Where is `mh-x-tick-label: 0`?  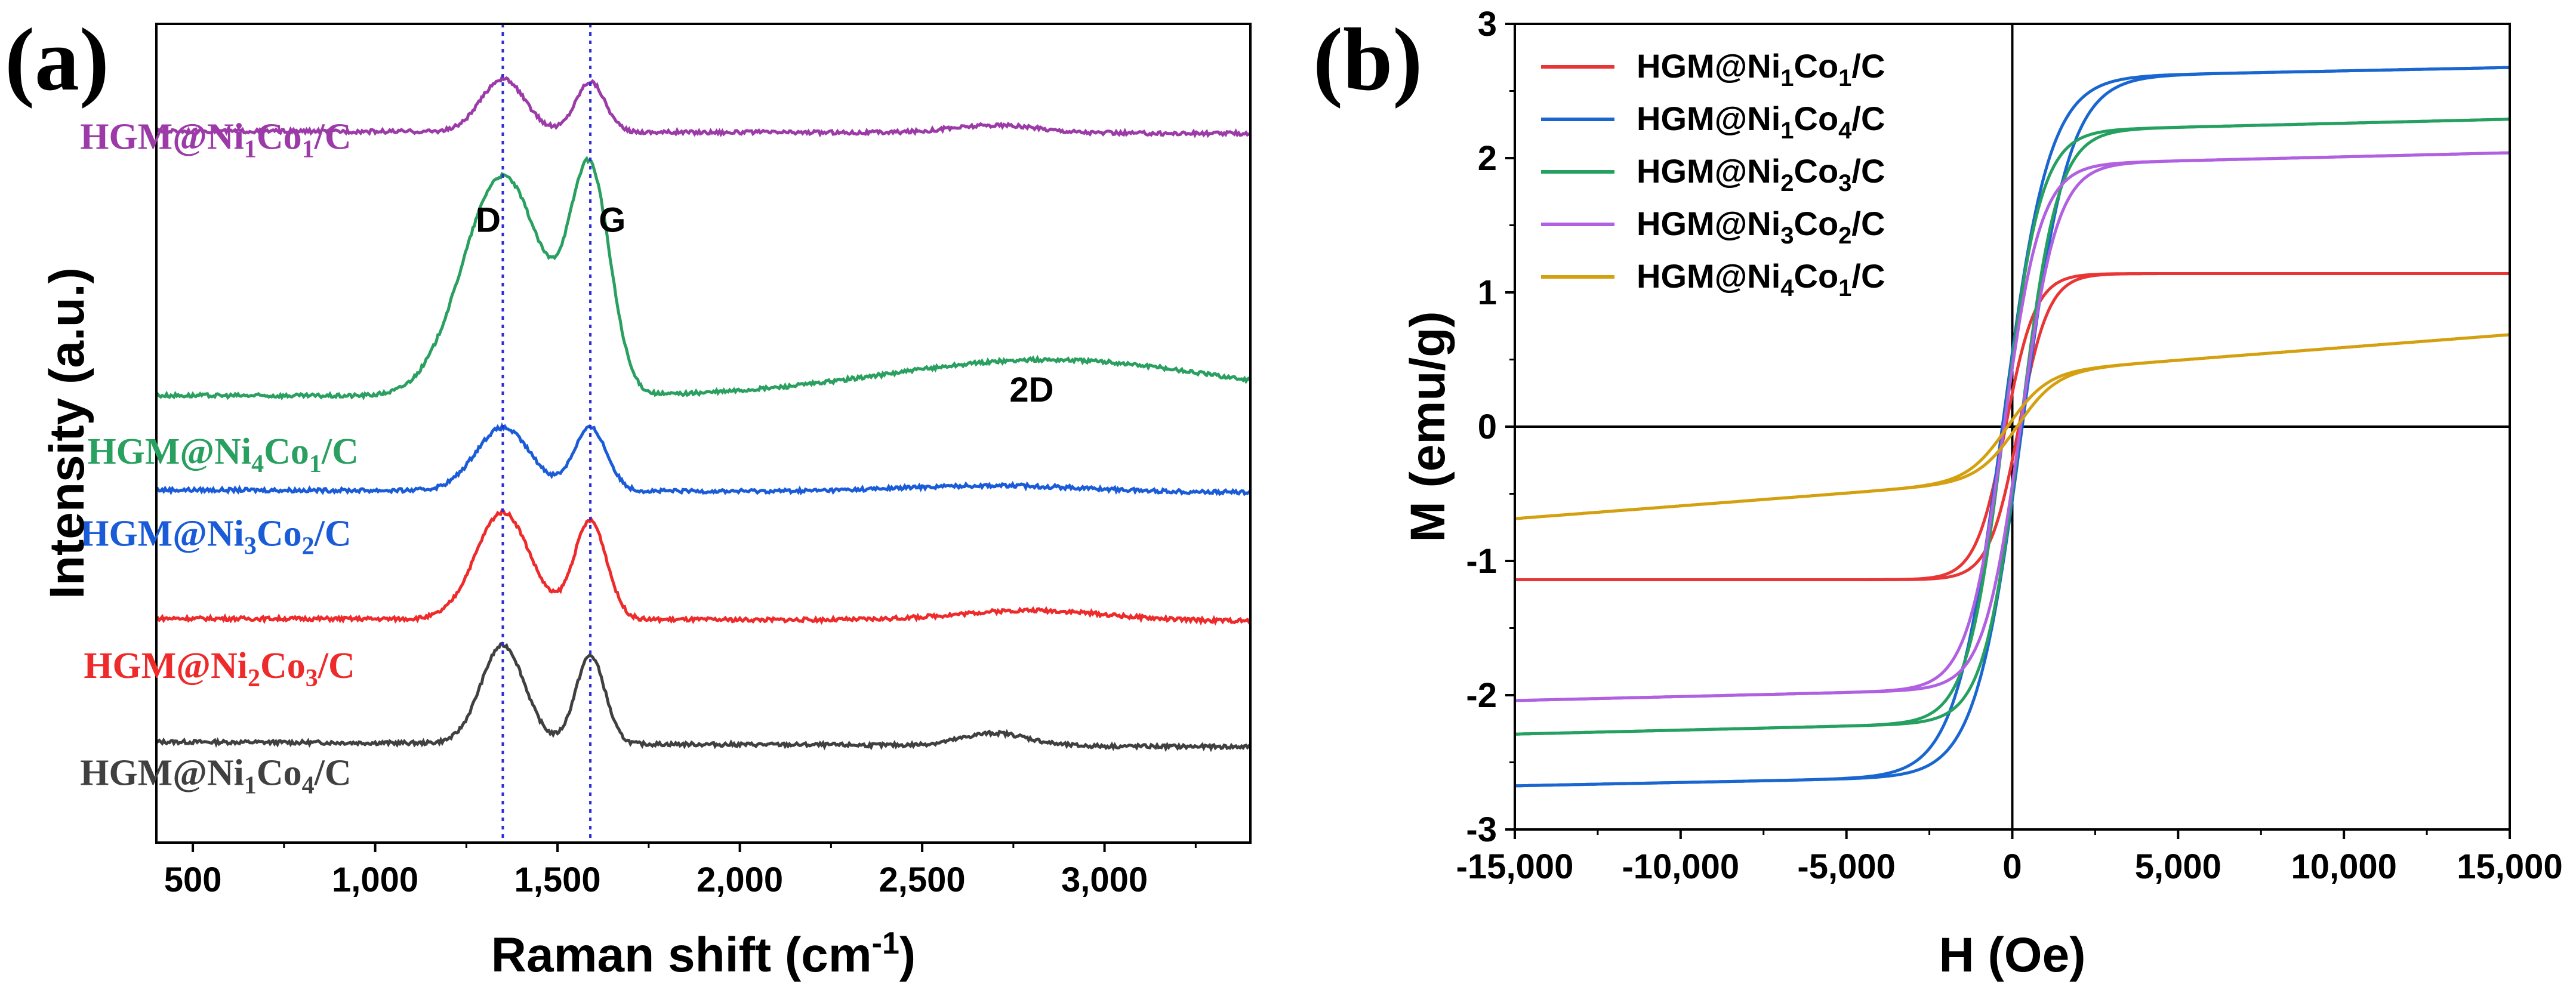 mh-x-tick-label: 0 is located at coordinates (2012, 867).